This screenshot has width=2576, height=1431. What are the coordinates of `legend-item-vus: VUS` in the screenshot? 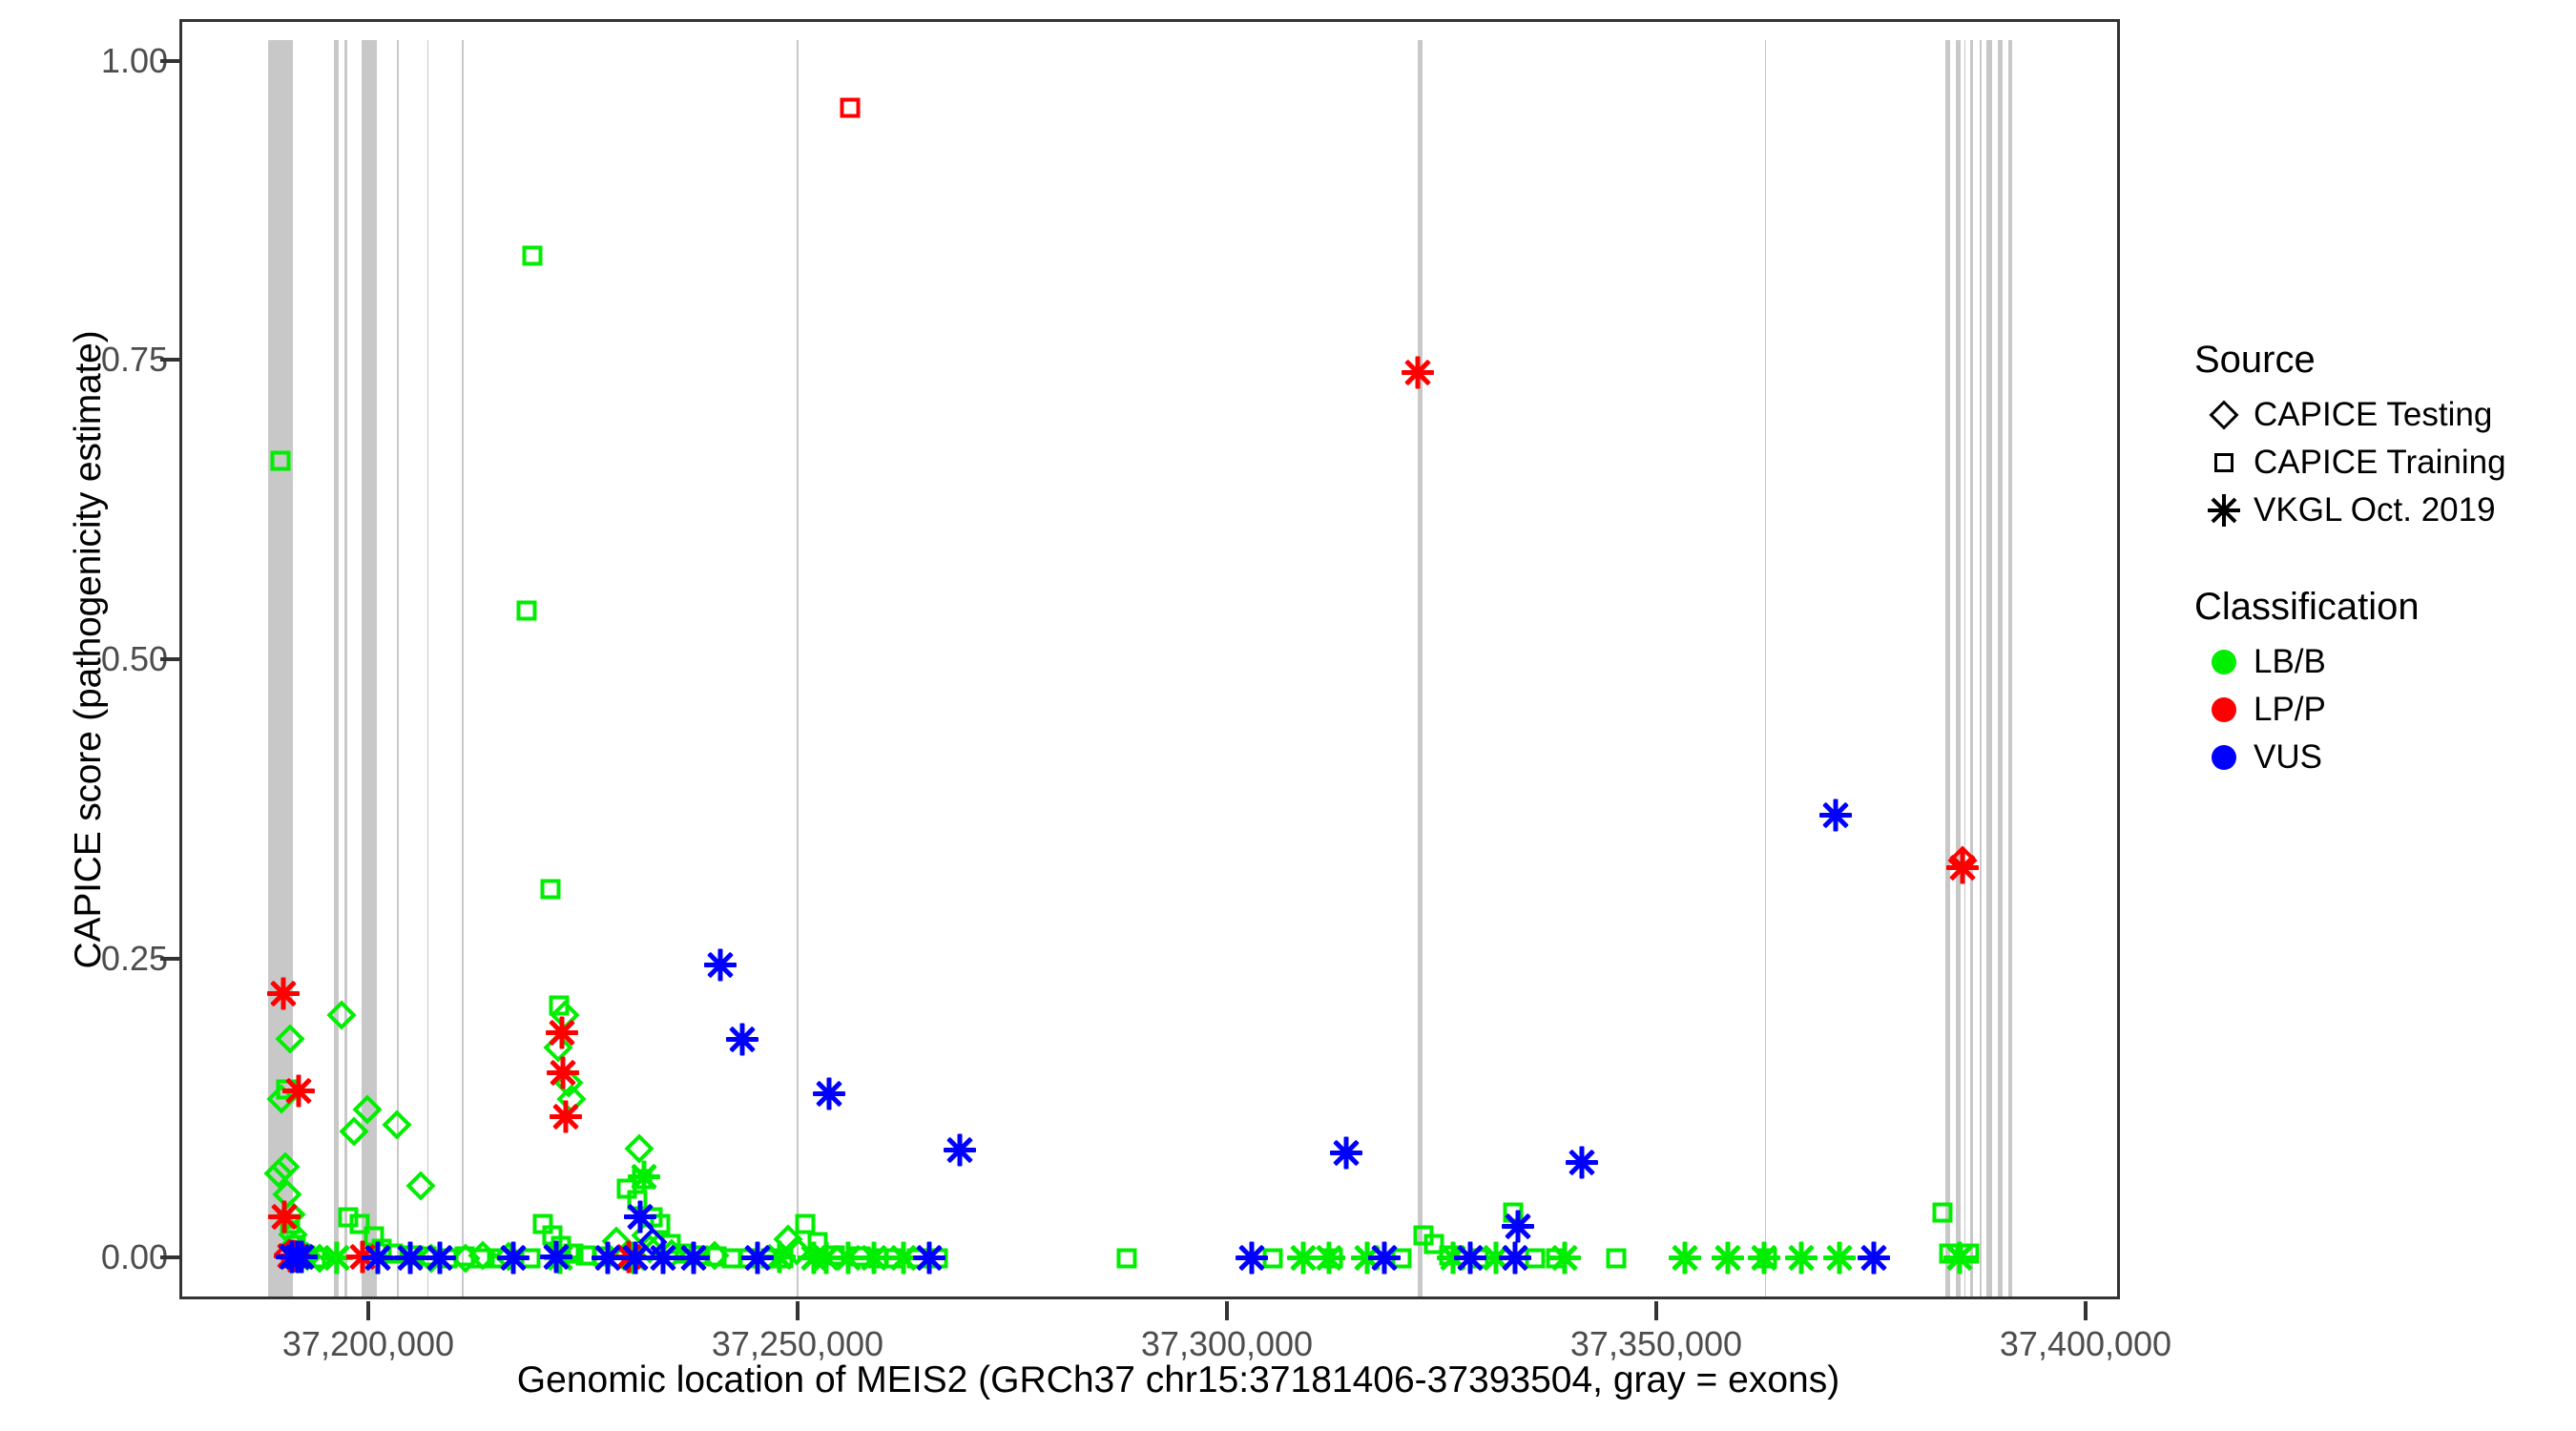 It's located at (2385, 757).